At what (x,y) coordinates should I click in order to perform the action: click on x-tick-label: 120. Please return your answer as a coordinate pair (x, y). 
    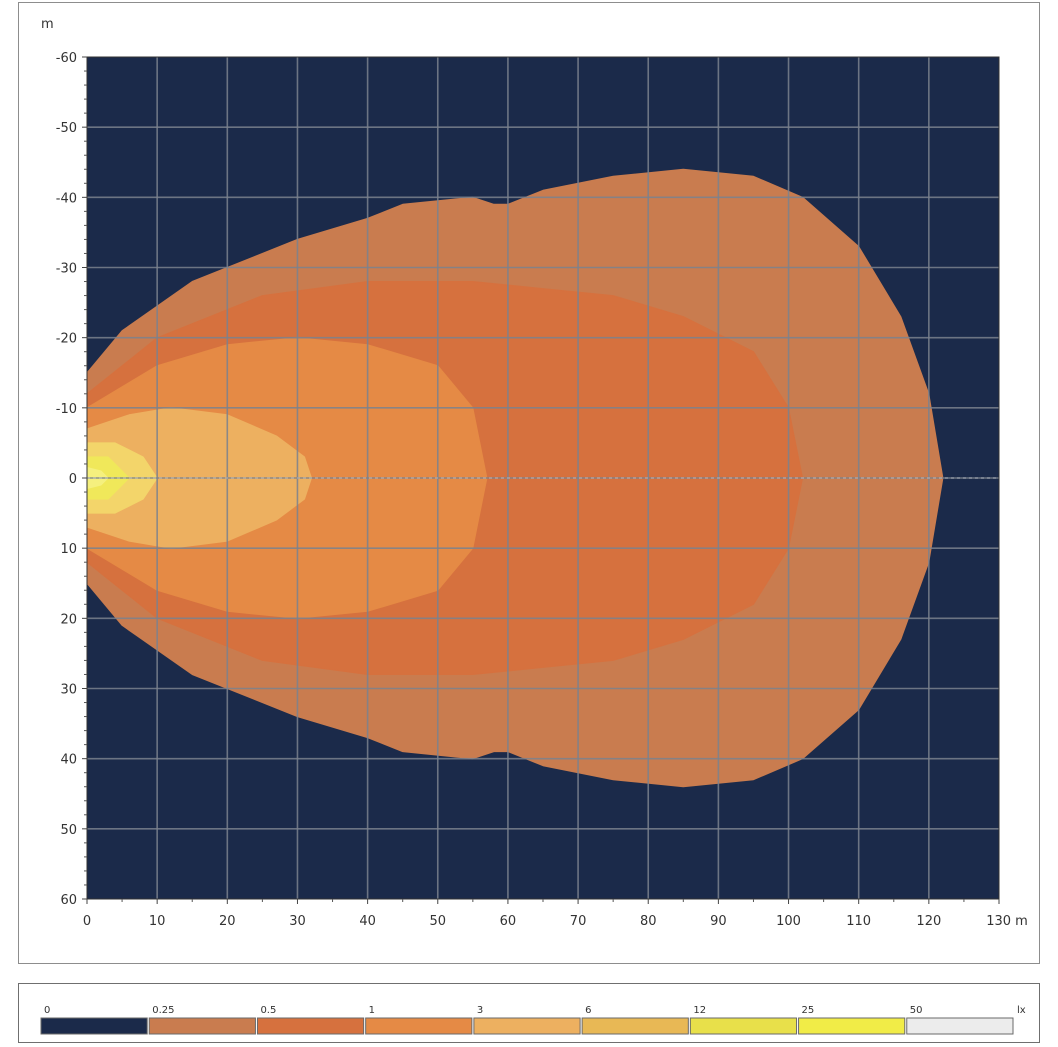
    Looking at the image, I should click on (928, 921).